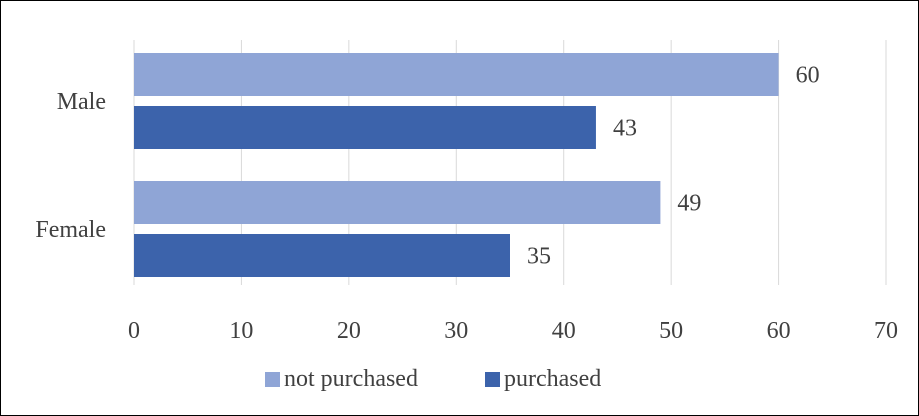  Describe the element at coordinates (456, 331) in the screenshot. I see `x-tick-label: 30` at that location.